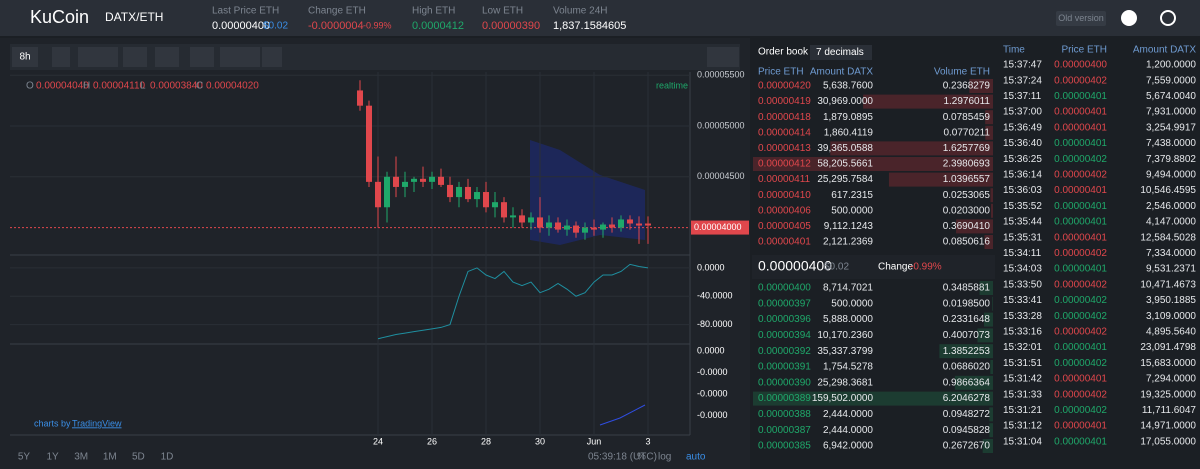 The height and width of the screenshot is (469, 1200). What do you see at coordinates (135, 57) in the screenshot?
I see `settings-button` at bounding box center [135, 57].